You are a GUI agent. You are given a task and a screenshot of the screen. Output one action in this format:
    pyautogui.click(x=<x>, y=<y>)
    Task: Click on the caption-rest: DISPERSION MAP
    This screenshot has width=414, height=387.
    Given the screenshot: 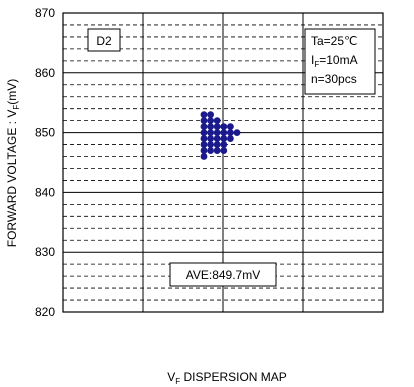 What is the action you would take?
    pyautogui.click(x=233, y=377)
    